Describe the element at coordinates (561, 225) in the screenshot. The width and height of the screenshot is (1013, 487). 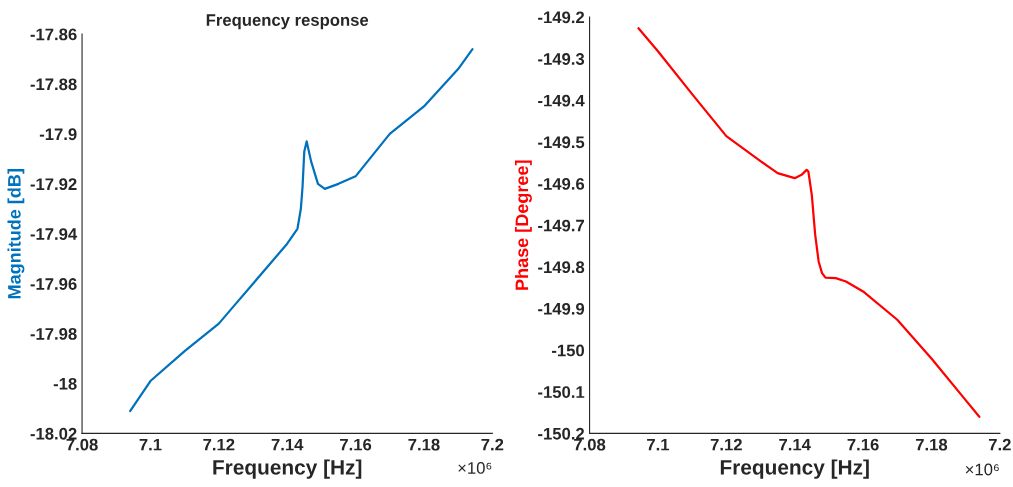
I see `y-tick-label: -149.7` at that location.